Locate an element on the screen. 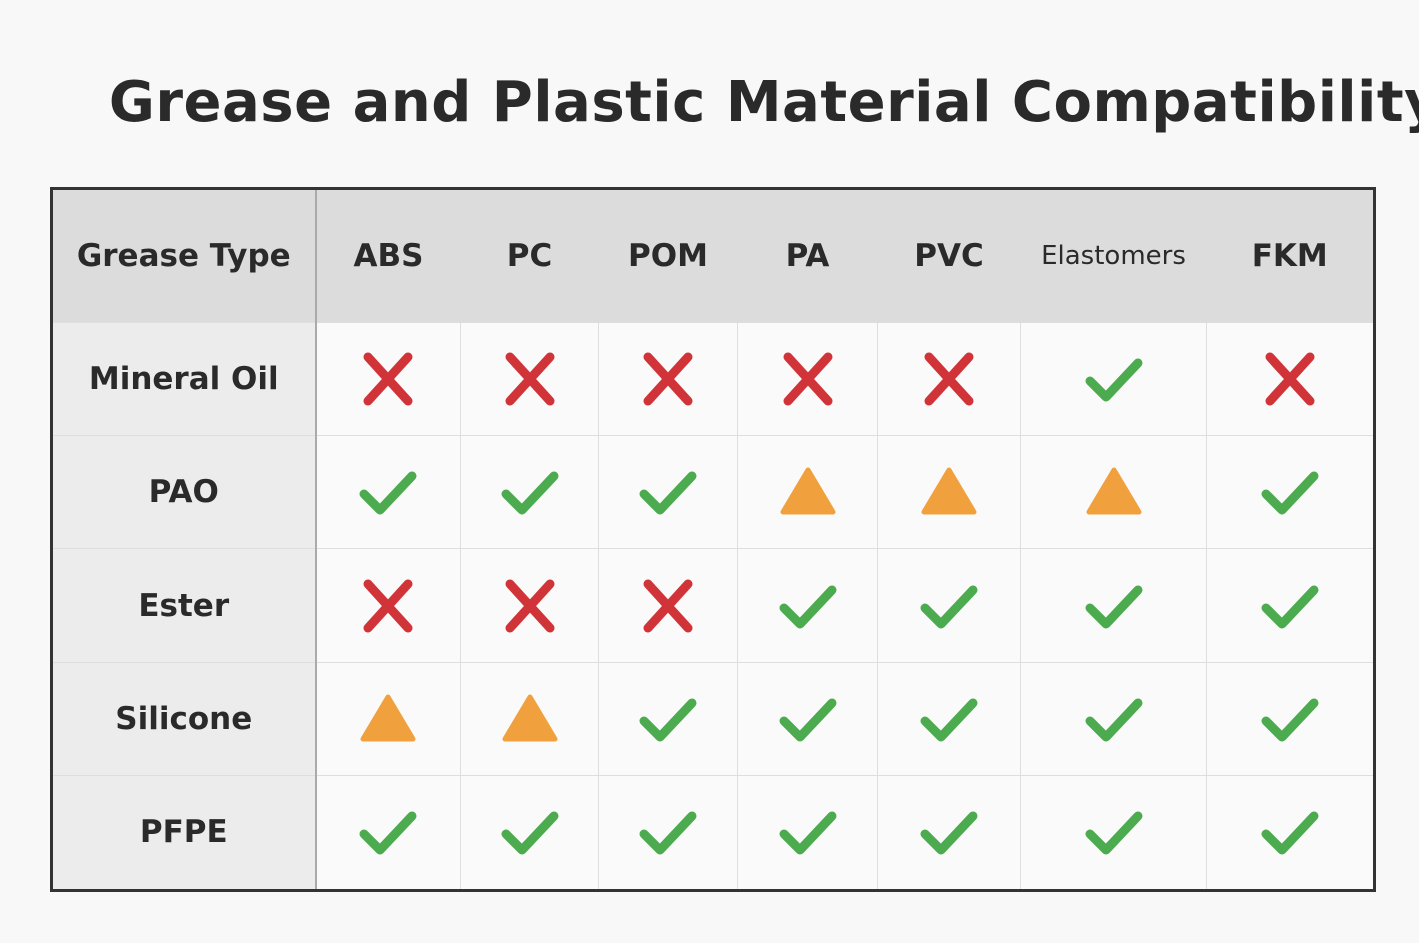 The height and width of the screenshot is (943, 1419). row: Silicone is located at coordinates (713, 718).